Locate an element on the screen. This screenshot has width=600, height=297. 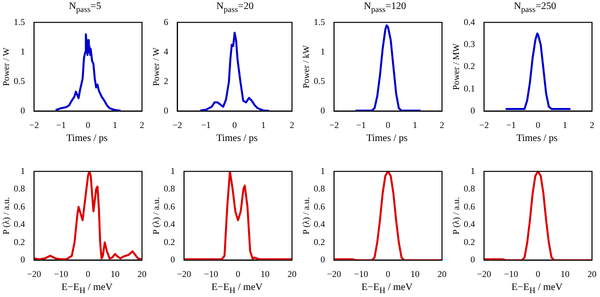
chart-title: N$_{pass}$=20 is located at coordinates (235, 8).